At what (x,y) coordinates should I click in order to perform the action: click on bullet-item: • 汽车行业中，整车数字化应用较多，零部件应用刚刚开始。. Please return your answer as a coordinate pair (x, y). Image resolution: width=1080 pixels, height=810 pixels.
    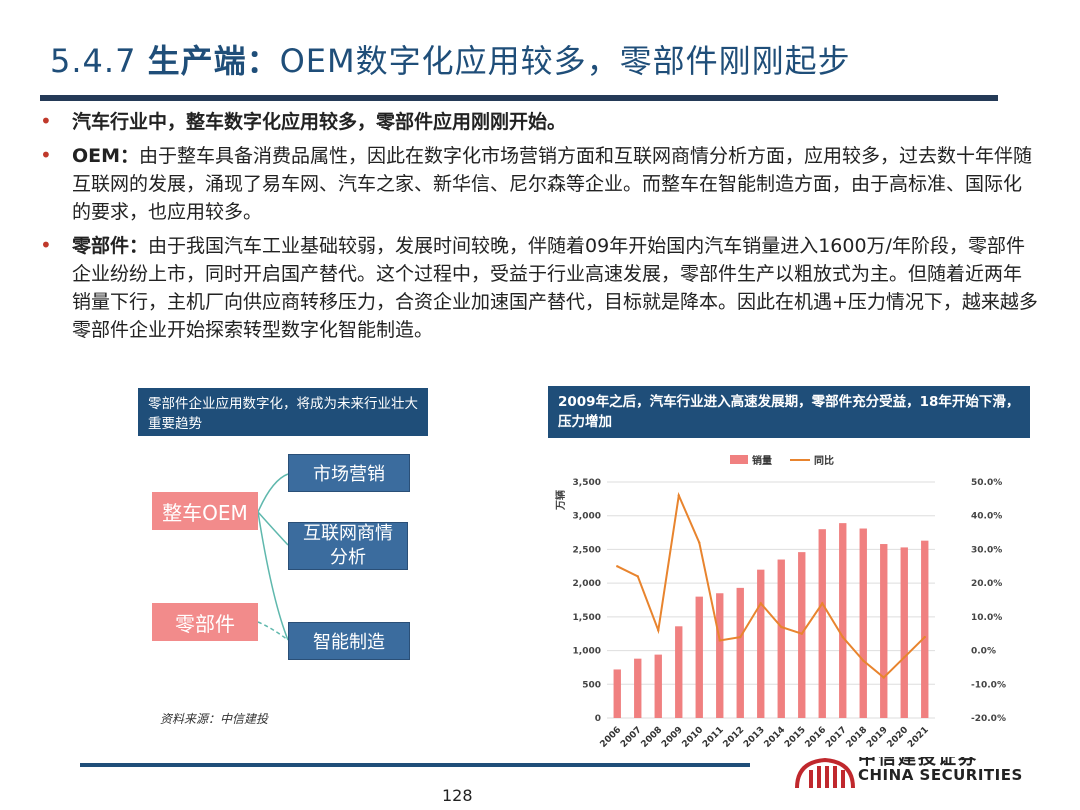
    Looking at the image, I should click on (540, 122).